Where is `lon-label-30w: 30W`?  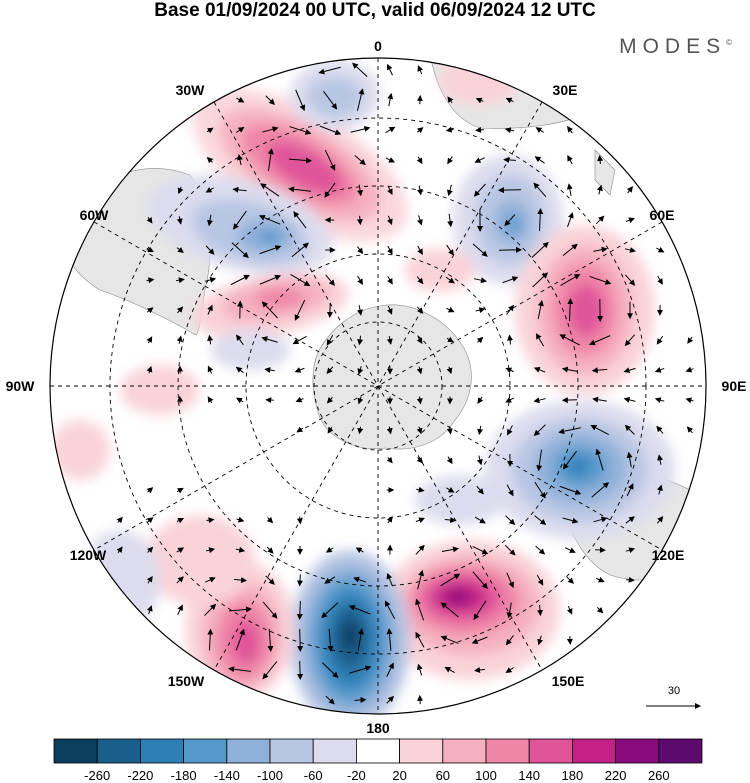 lon-label-30w: 30W is located at coordinates (191, 90).